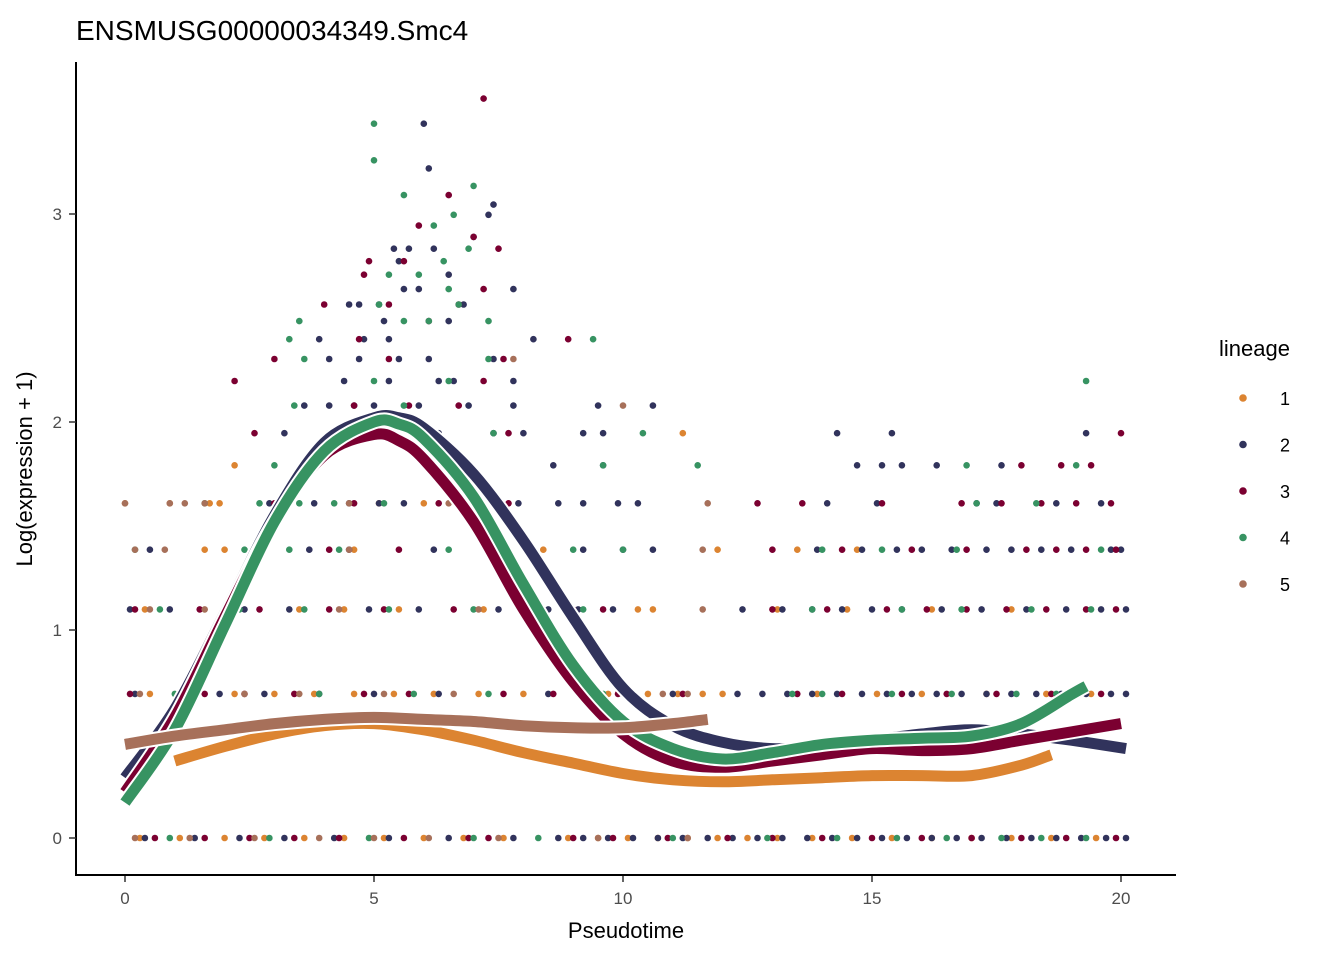  I want to click on y-axis-title: Log(expression + 1), so click(24, 468).